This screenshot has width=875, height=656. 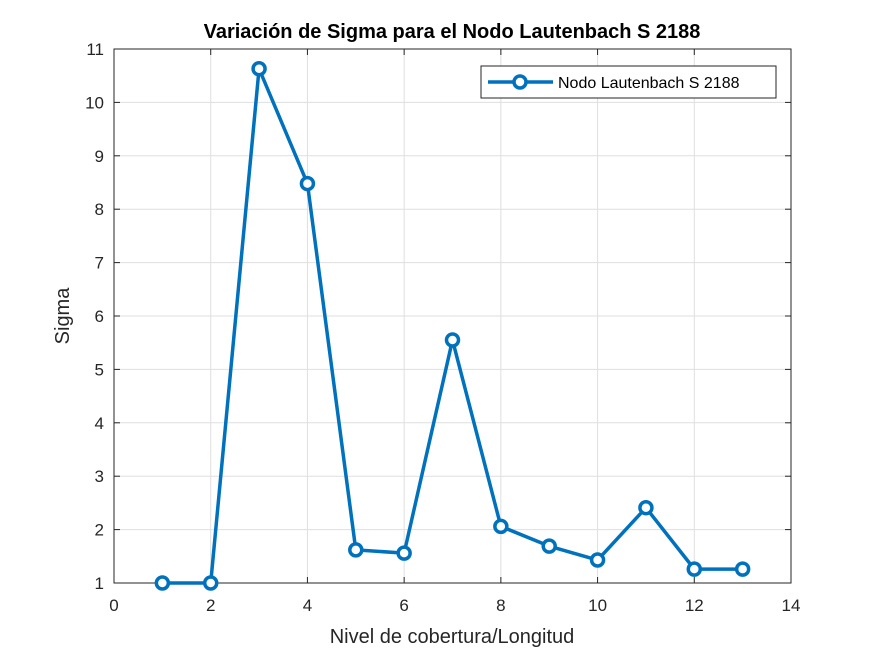 I want to click on x-tick-label: 8, so click(x=500, y=605).